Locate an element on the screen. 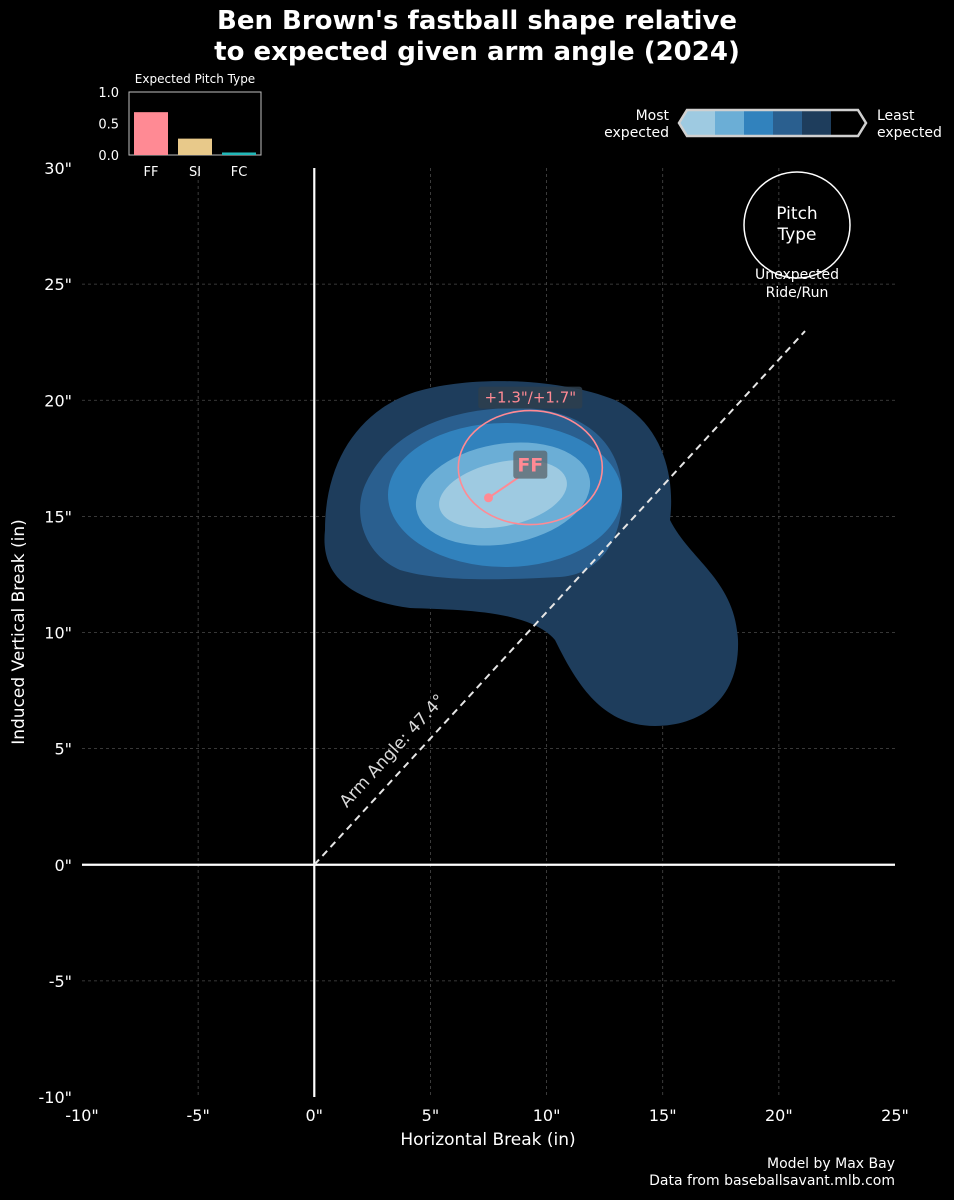  inset-x-ticks: FF SI FC is located at coordinates (196, 172).